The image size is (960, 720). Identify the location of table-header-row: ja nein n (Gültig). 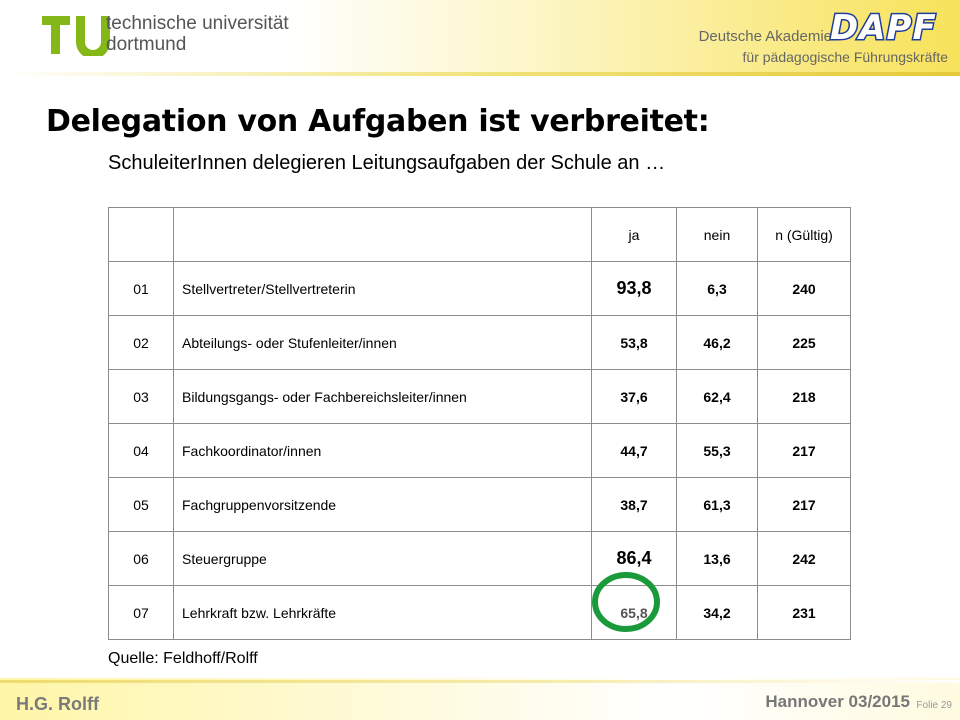
(479, 234).